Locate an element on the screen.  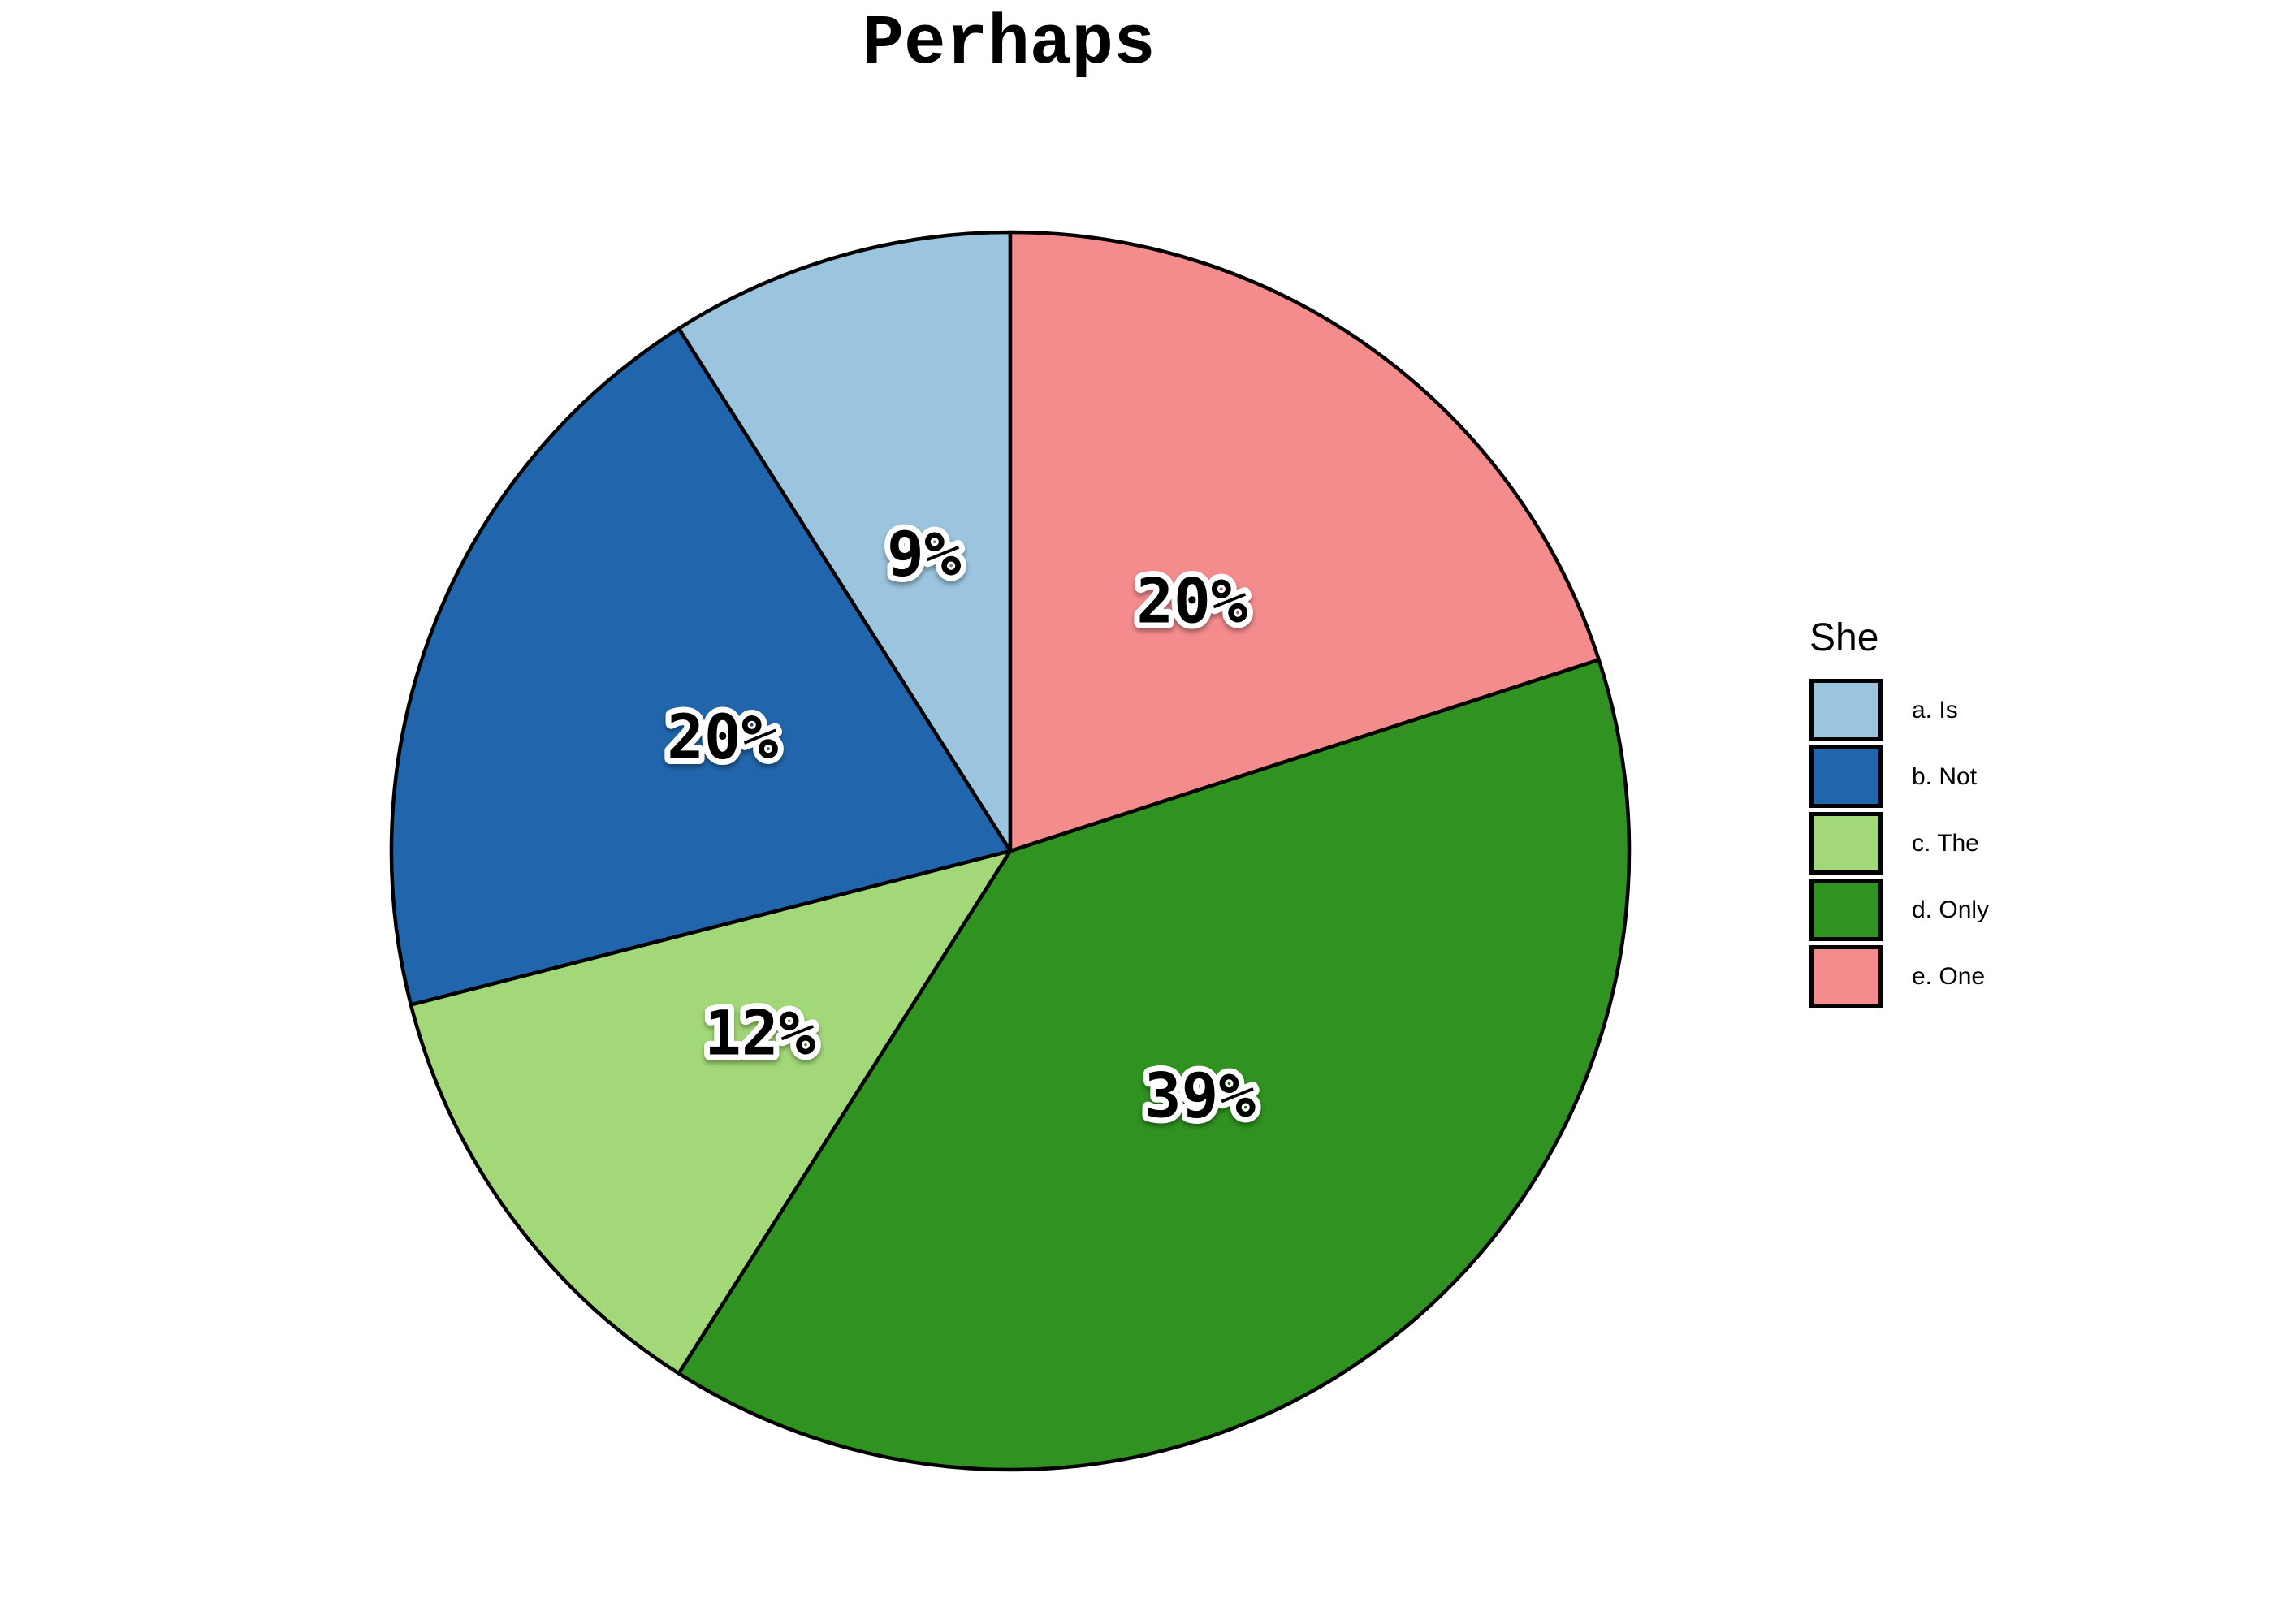
legend-title: She is located at coordinates (1844, 638).